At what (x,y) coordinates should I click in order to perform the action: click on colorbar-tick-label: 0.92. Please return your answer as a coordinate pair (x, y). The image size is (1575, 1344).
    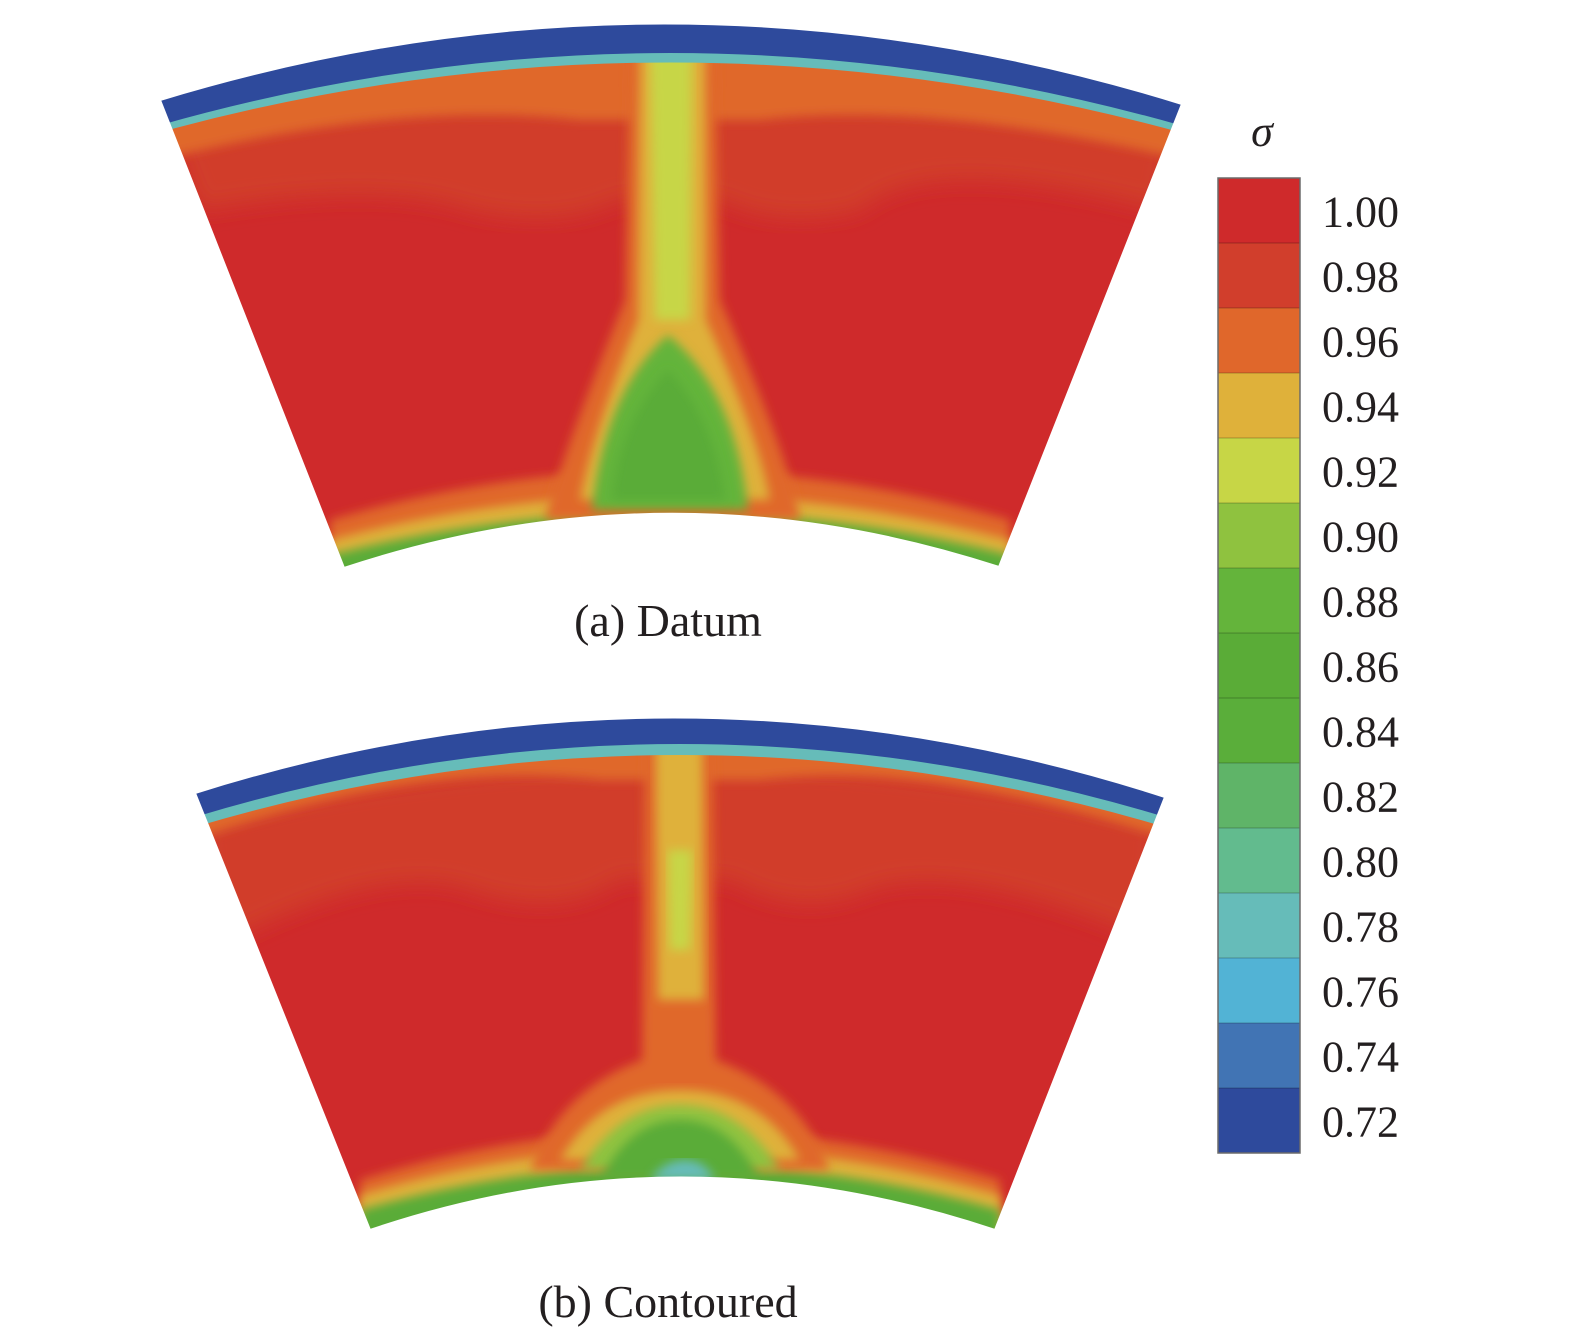
    Looking at the image, I should click on (1360, 472).